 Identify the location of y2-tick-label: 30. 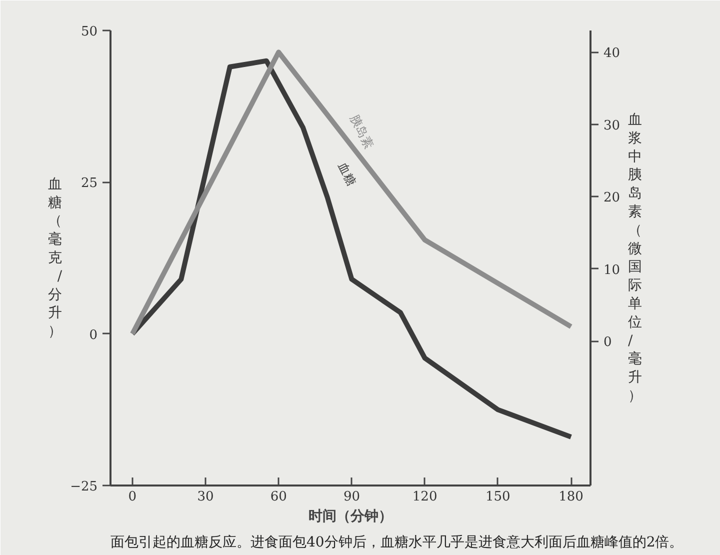
(612, 126).